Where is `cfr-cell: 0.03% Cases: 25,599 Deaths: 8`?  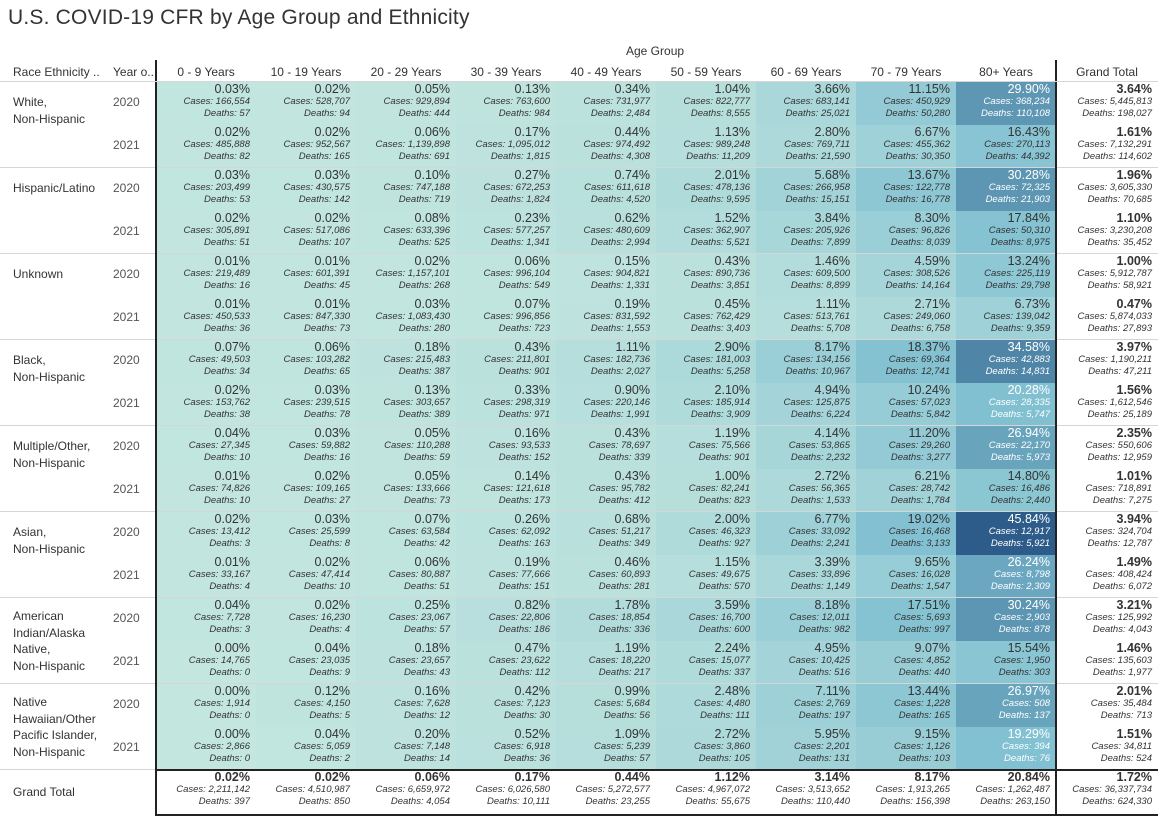 cfr-cell: 0.03% Cases: 25,599 Deaths: 8 is located at coordinates (306, 533).